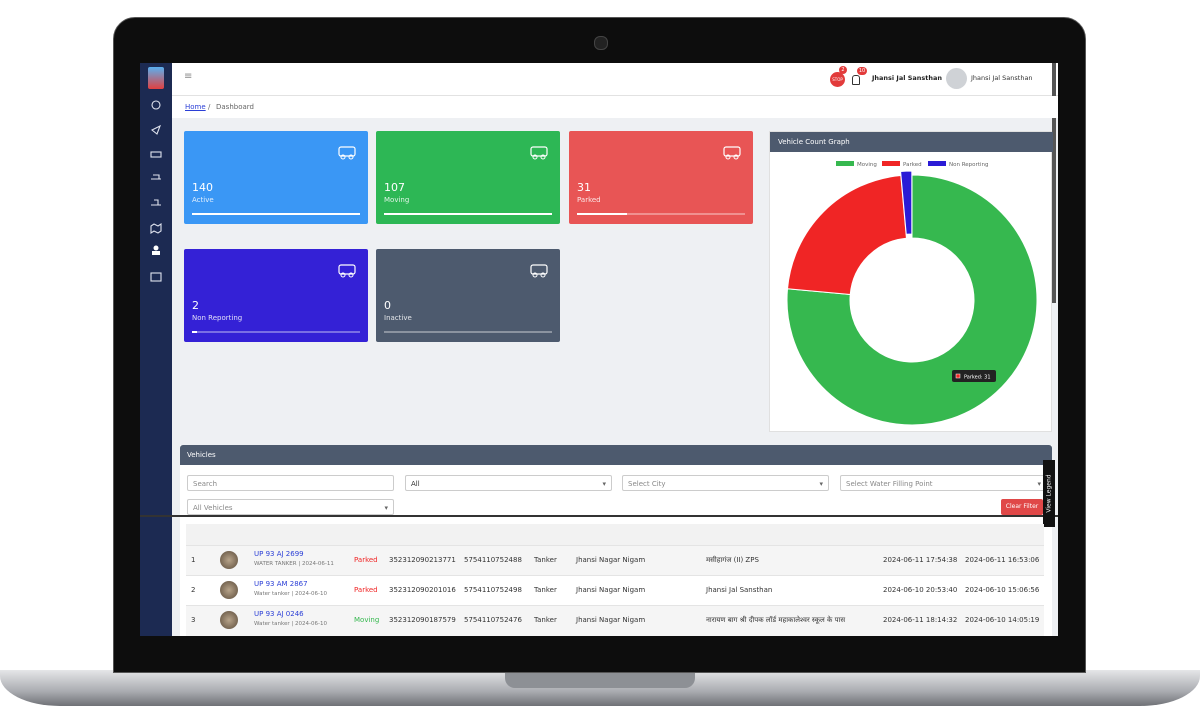 This screenshot has width=1200, height=720. Describe the element at coordinates (958, 376) in the screenshot. I see `tooltip-swatch` at that location.